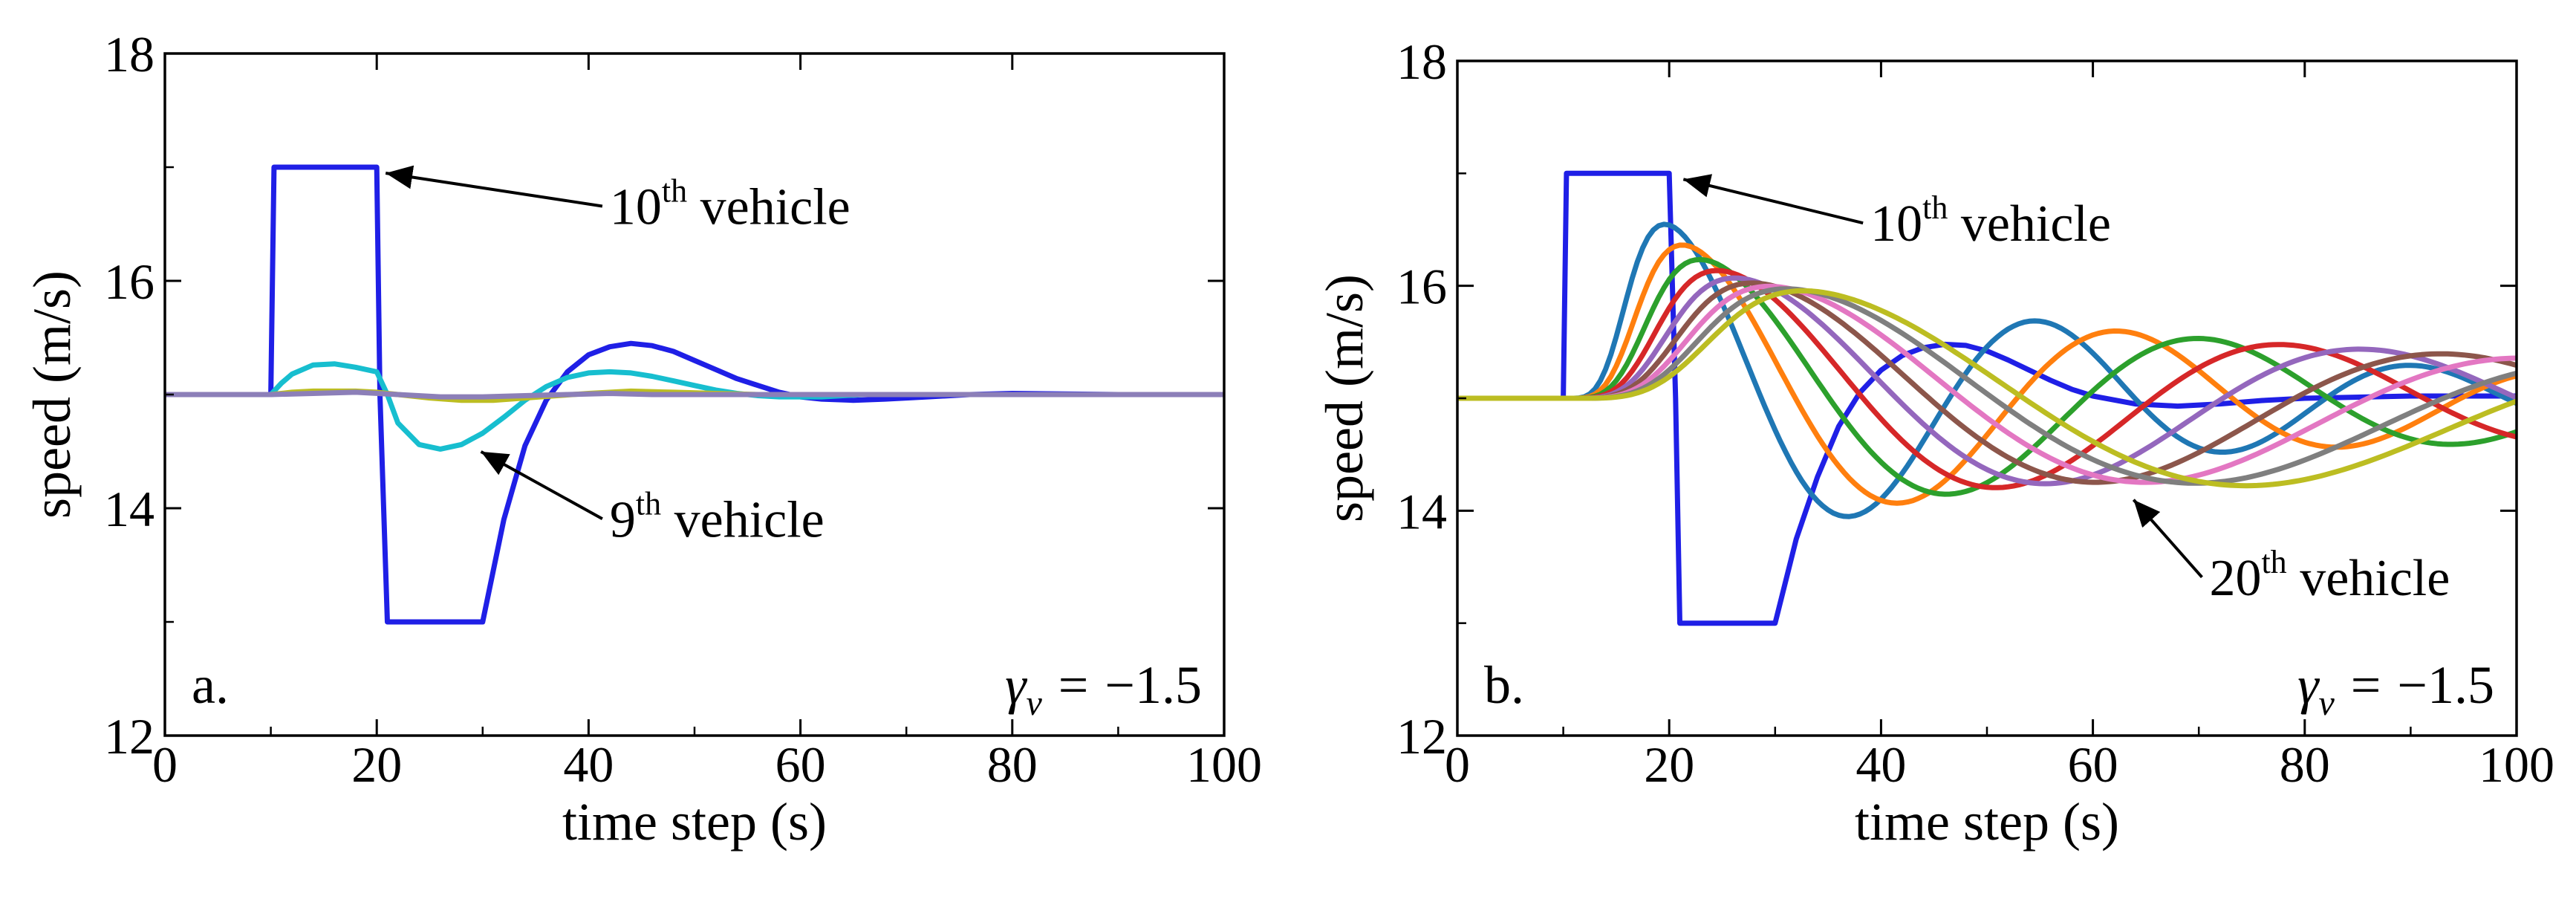 The width and height of the screenshot is (2576, 905). I want to click on panel-label: a., so click(210, 685).